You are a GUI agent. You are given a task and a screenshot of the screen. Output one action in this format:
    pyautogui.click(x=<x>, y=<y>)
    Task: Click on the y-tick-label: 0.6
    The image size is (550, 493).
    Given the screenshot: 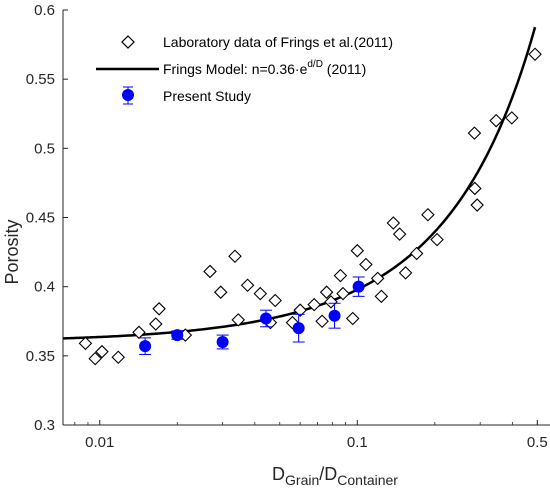 What is the action you would take?
    pyautogui.click(x=44, y=10)
    